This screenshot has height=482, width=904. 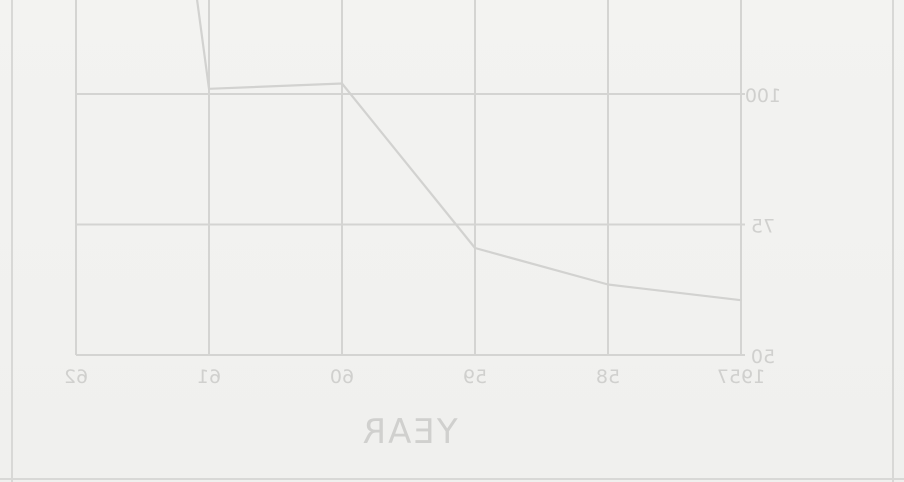 What do you see at coordinates (763, 226) in the screenshot?
I see `y-tick-label-1: 75` at bounding box center [763, 226].